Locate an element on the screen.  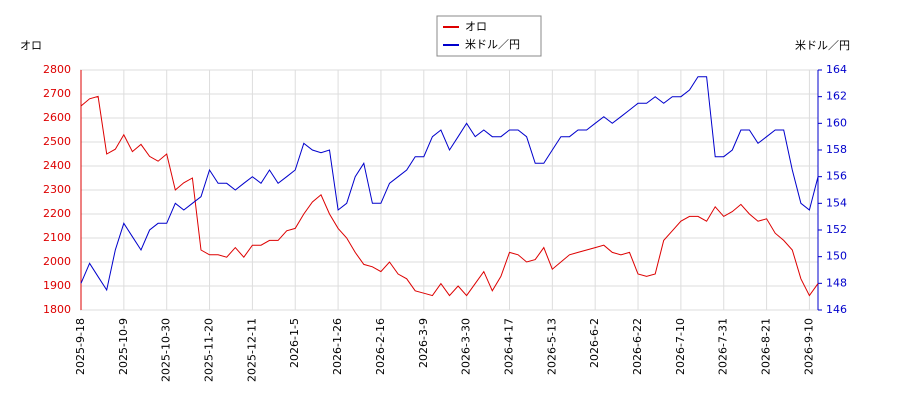
x-tick-label: 2026-1-26 is located at coordinates (337, 346).